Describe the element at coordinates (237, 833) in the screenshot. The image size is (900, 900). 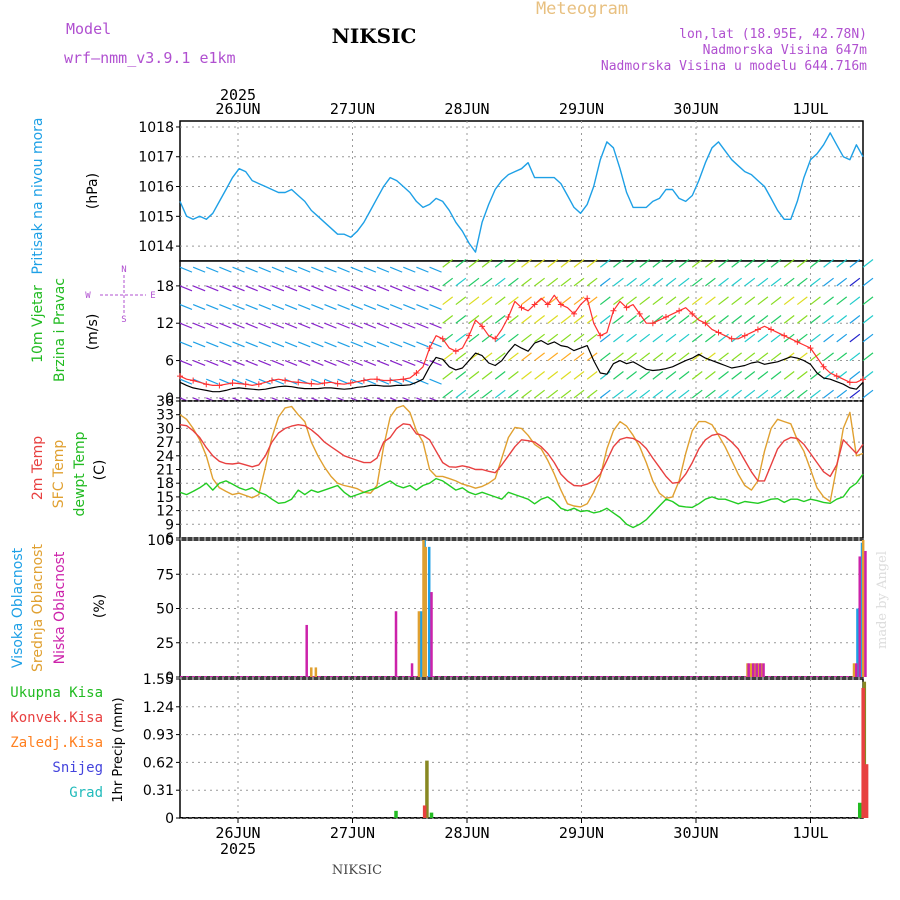
I see `bottom-date-label: 26JUN` at that location.